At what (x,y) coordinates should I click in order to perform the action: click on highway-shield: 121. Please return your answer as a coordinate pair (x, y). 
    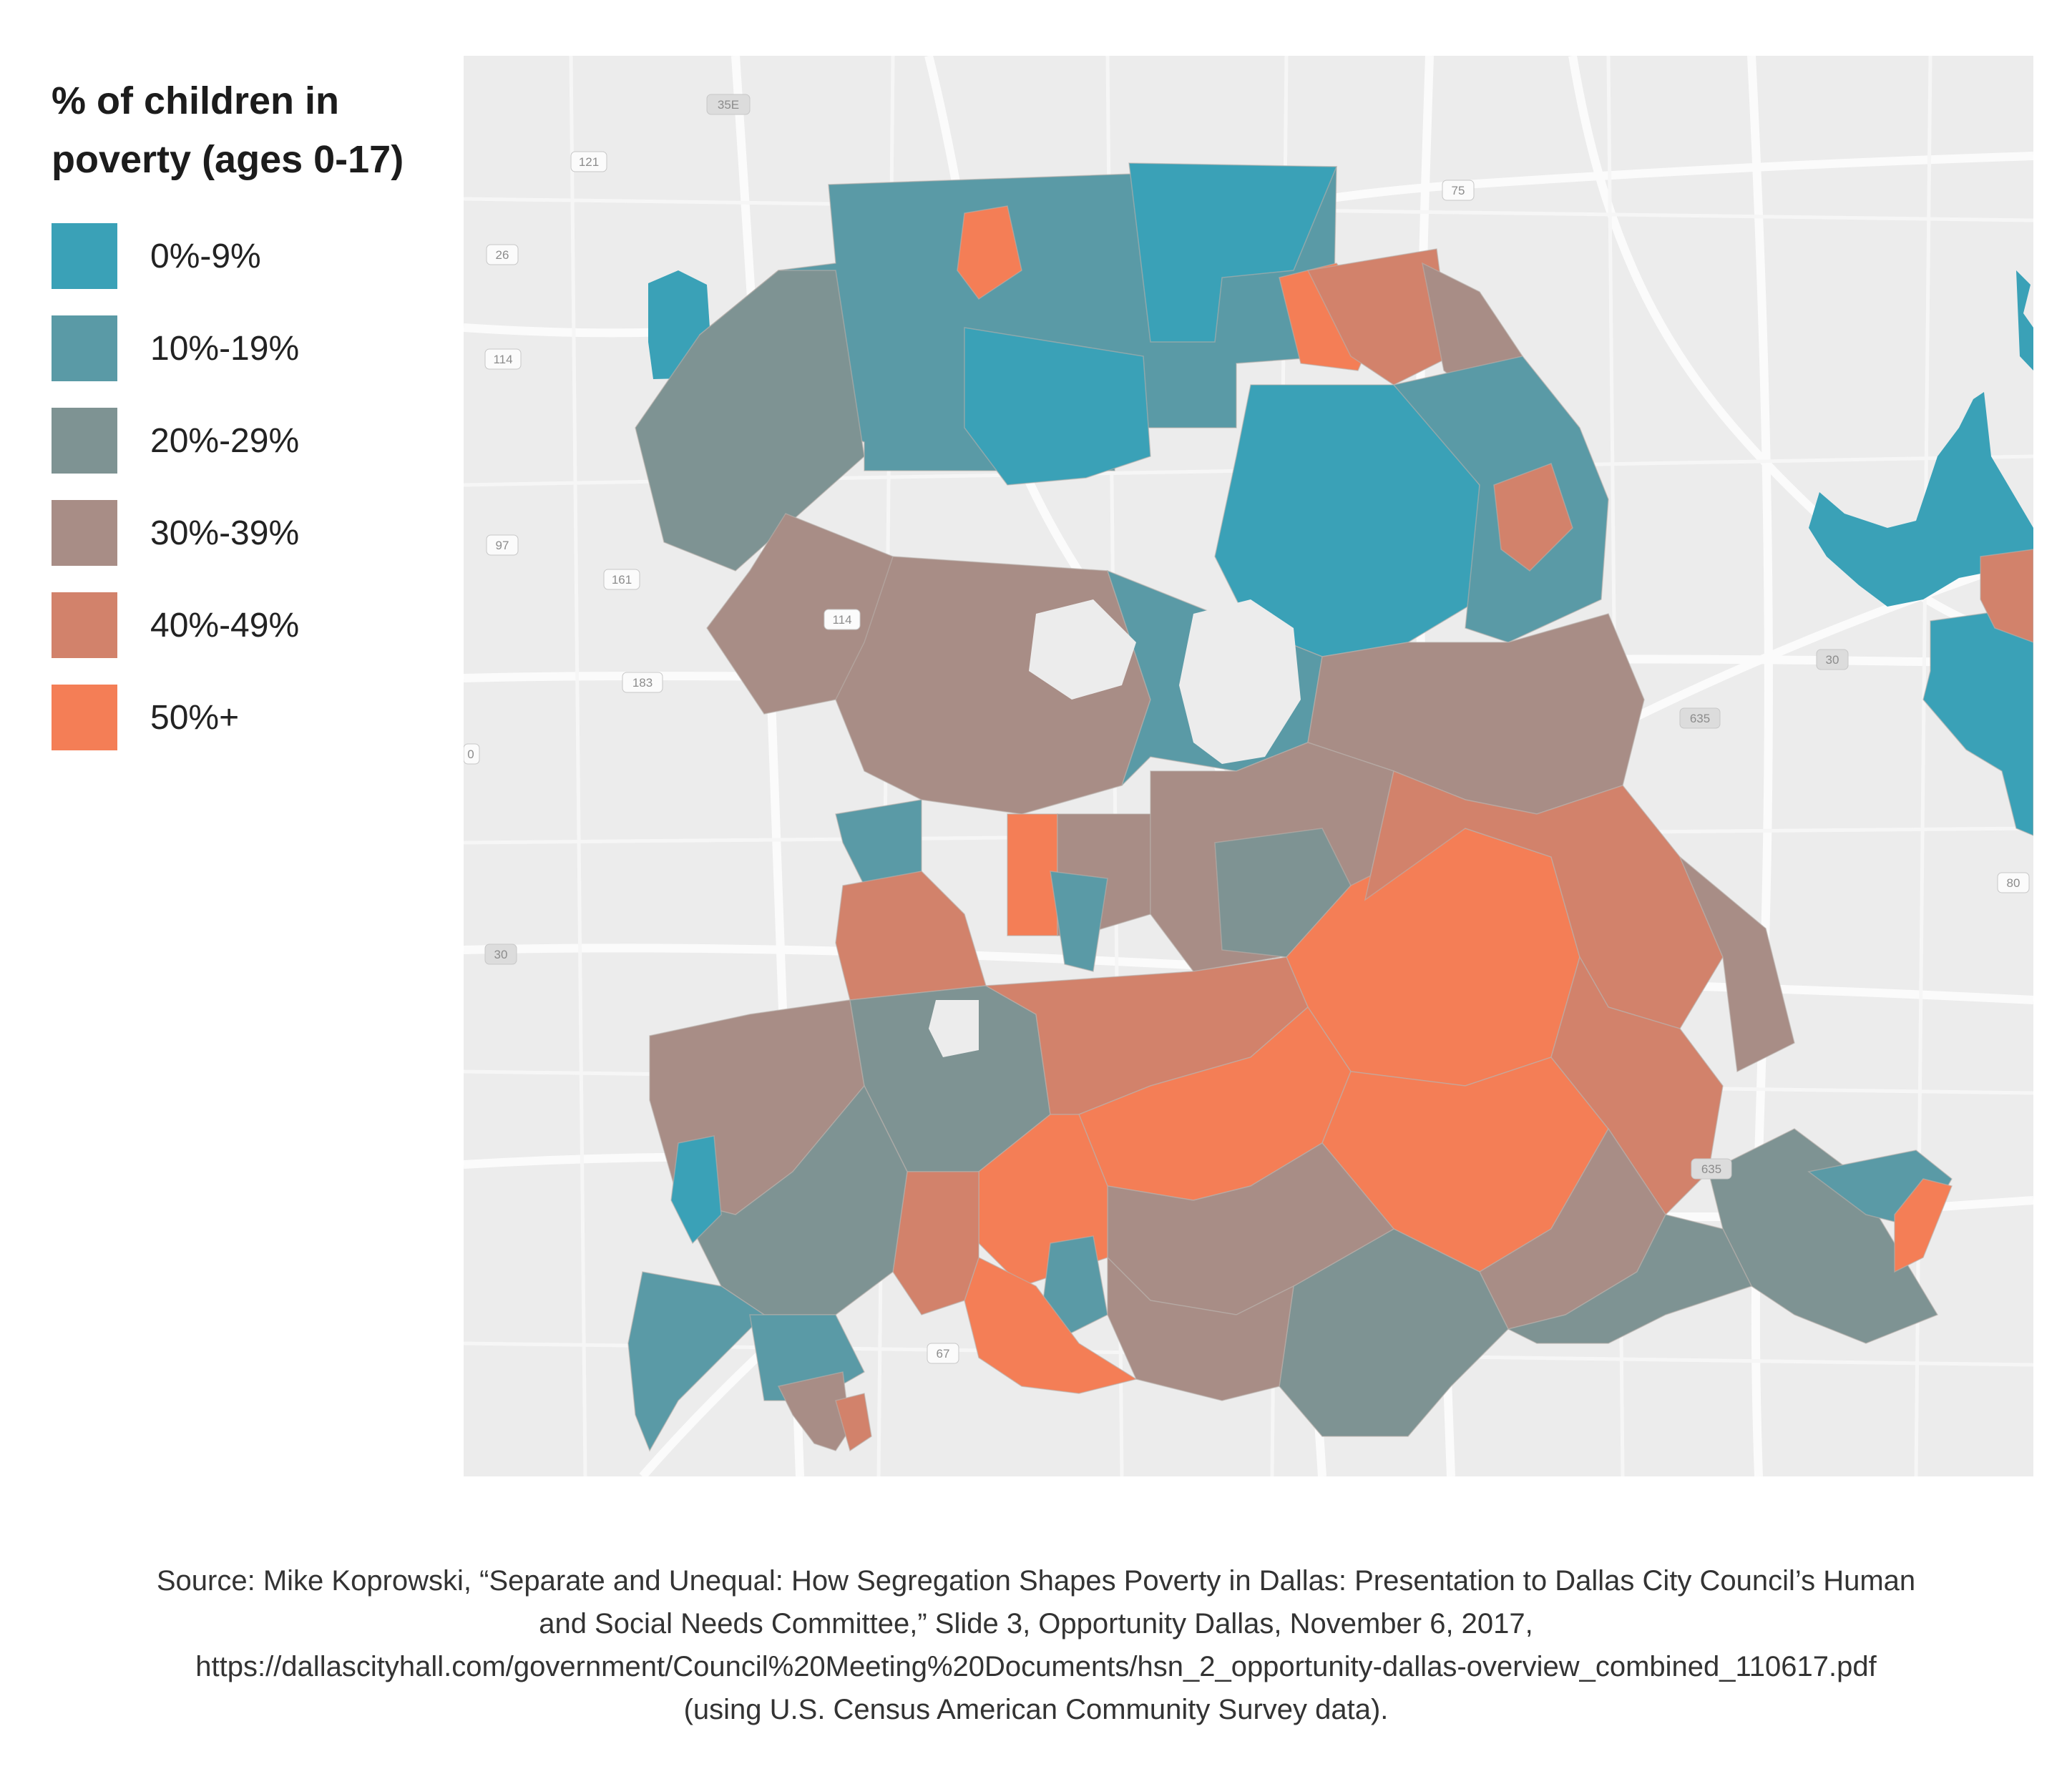
    Looking at the image, I should click on (588, 161).